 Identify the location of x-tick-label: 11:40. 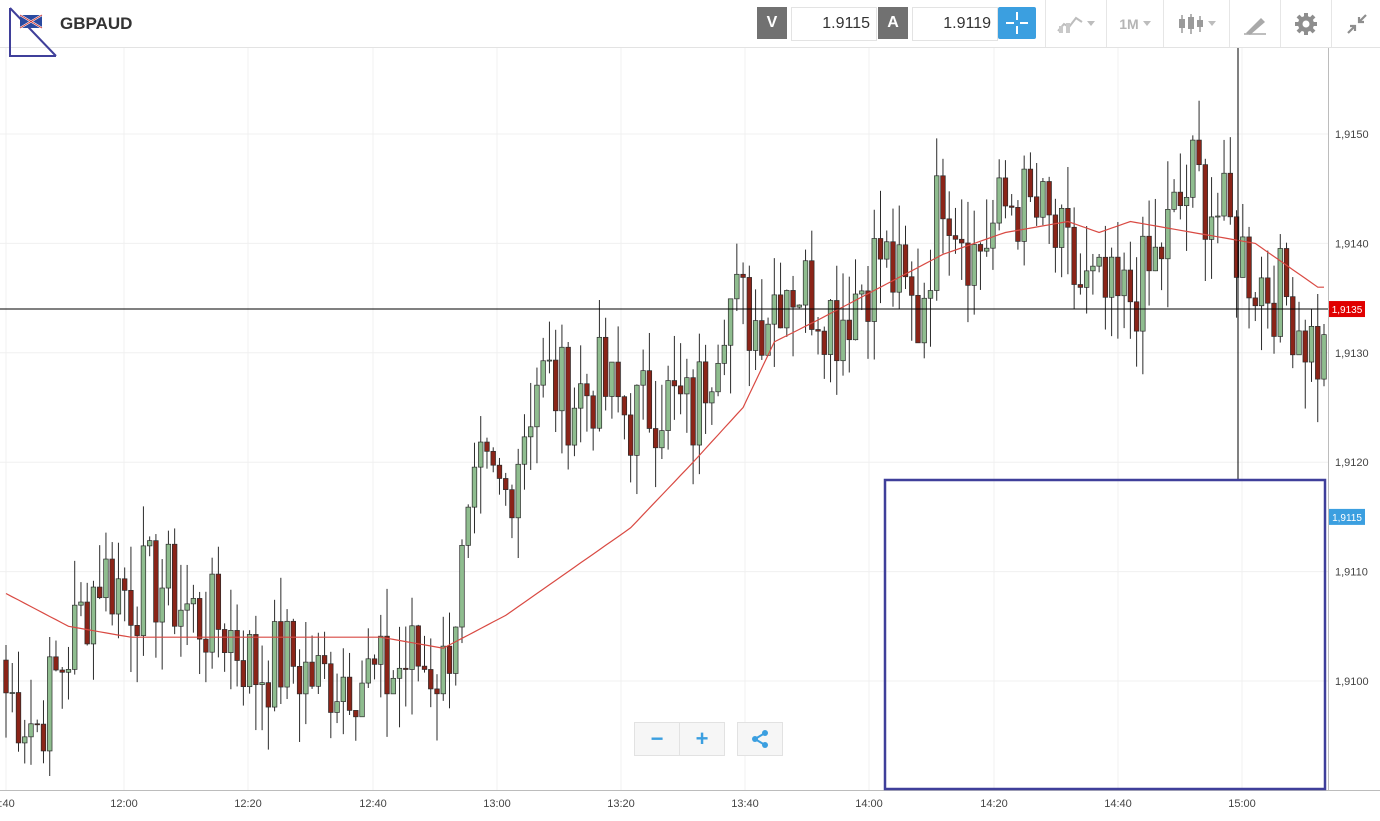
(7, 804).